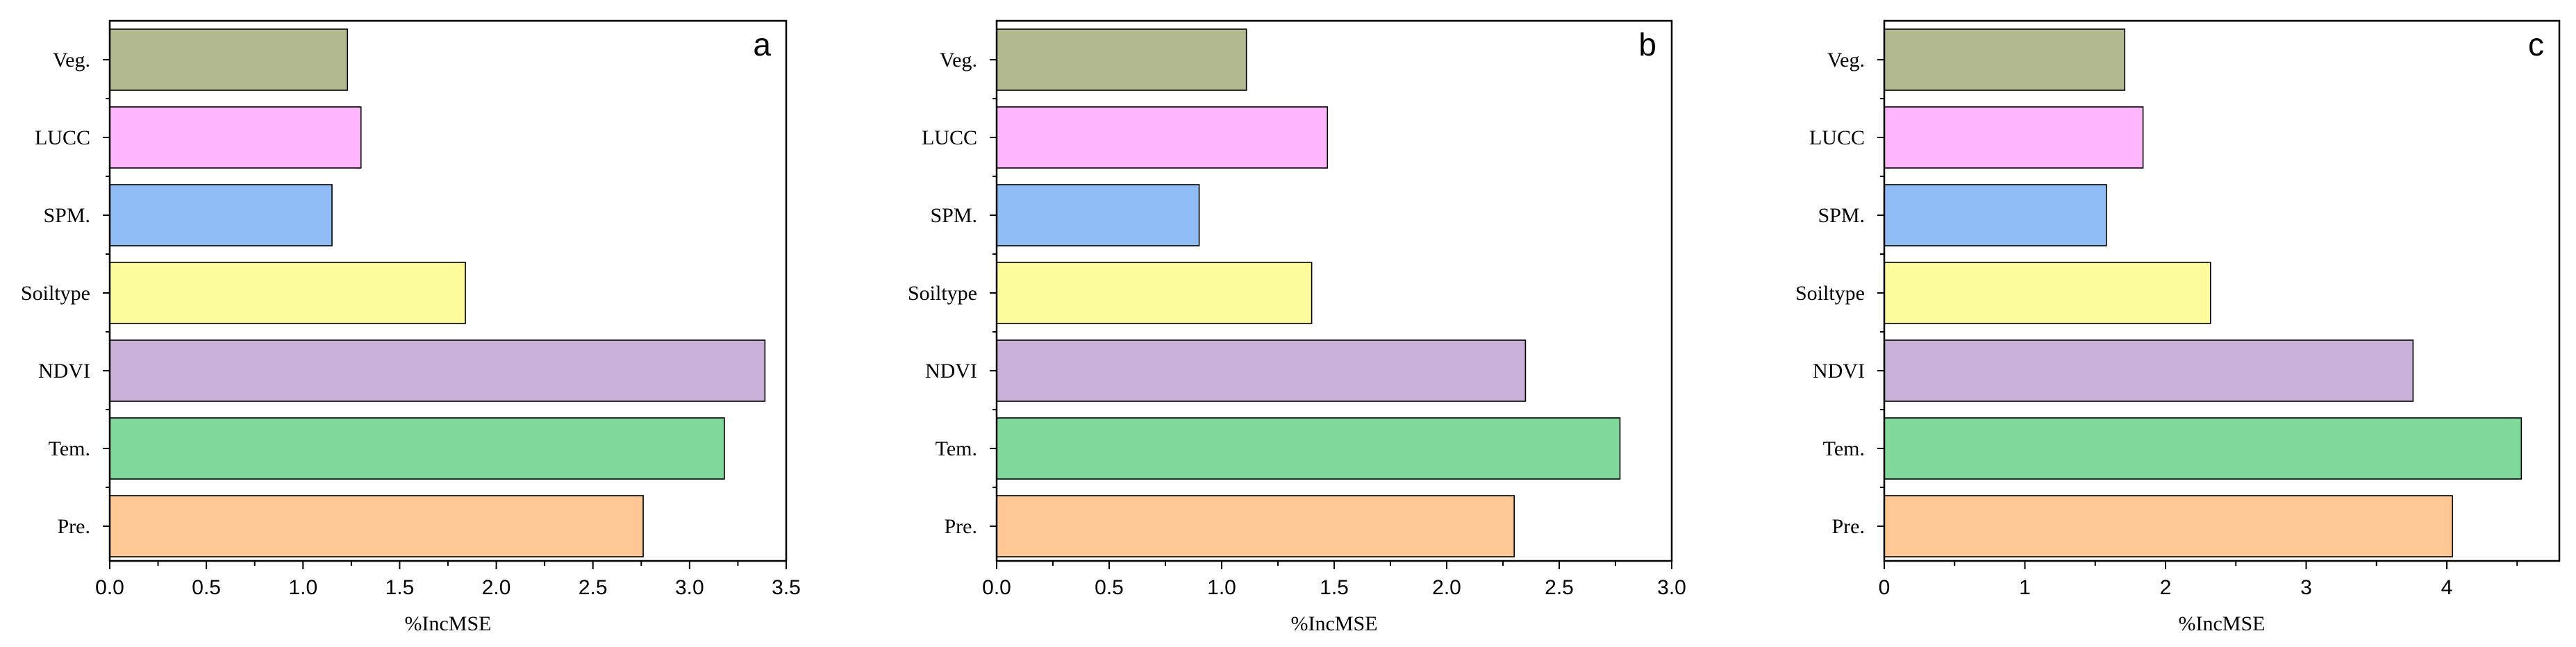  What do you see at coordinates (1647, 44) in the screenshot?
I see `panel-letter: b` at bounding box center [1647, 44].